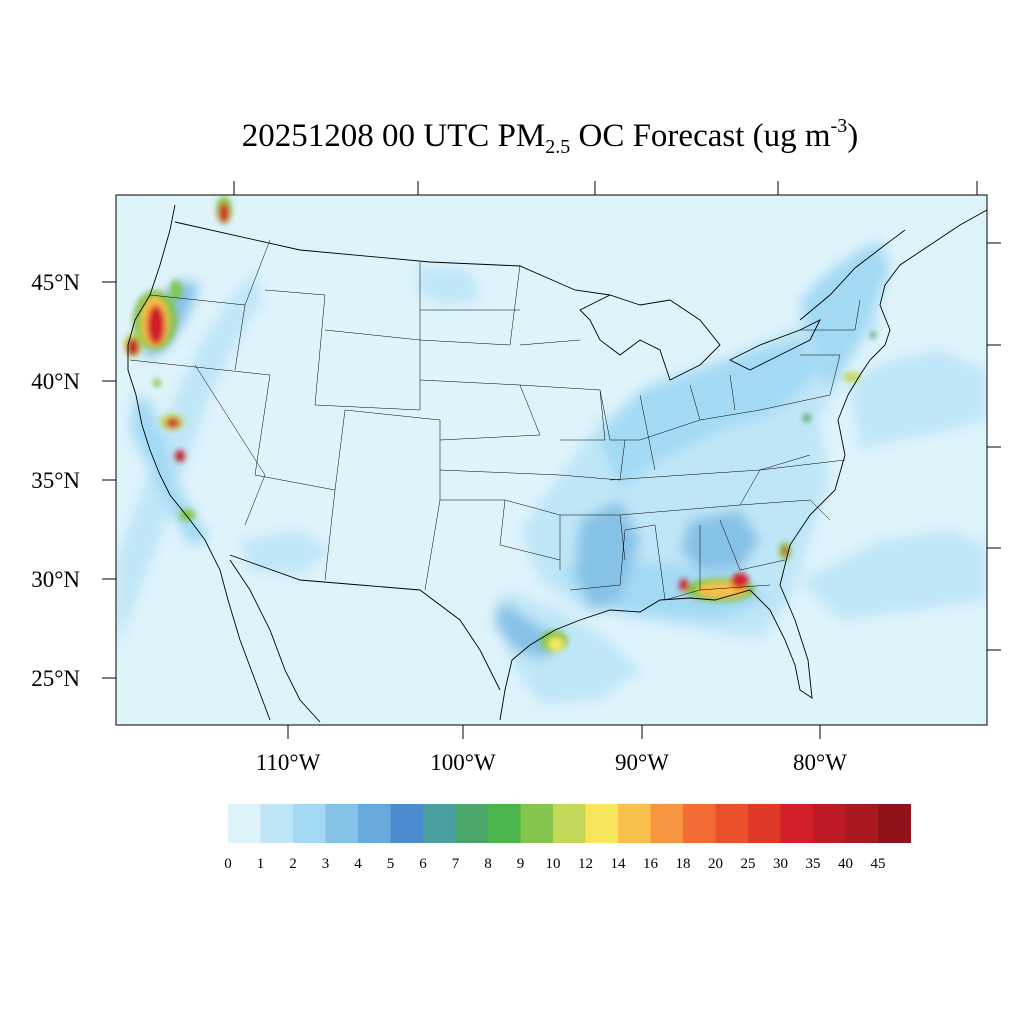 This screenshot has width=1024, height=1024. I want to click on hotspot-georgia-coast, so click(785, 551).